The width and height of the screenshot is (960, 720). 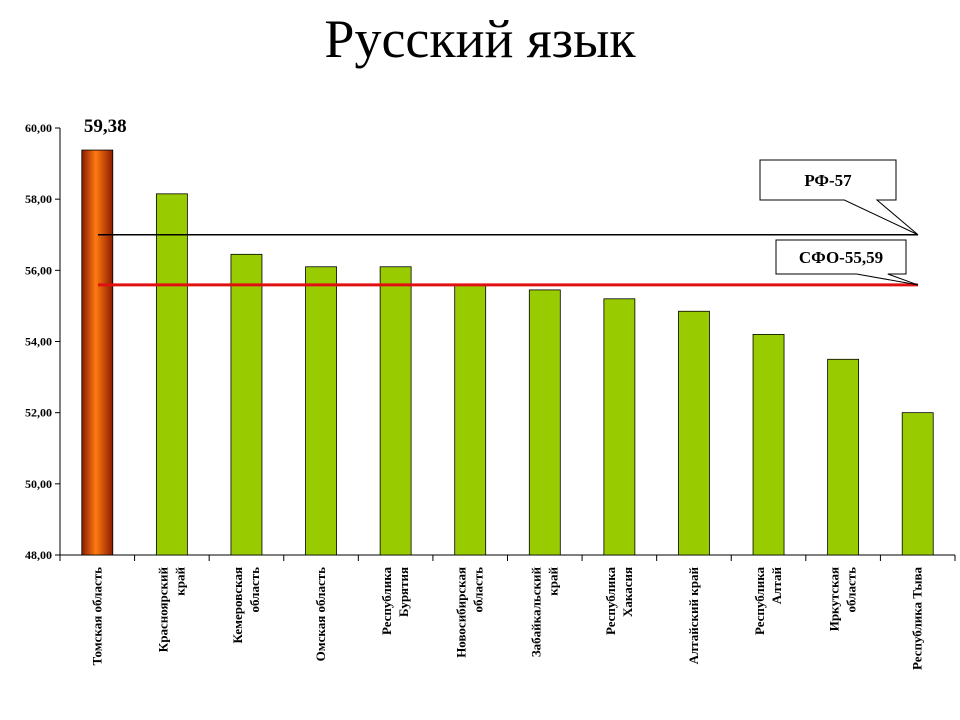 I want to click on reference-line-label-1: СФО-55,59, so click(x=841, y=257).